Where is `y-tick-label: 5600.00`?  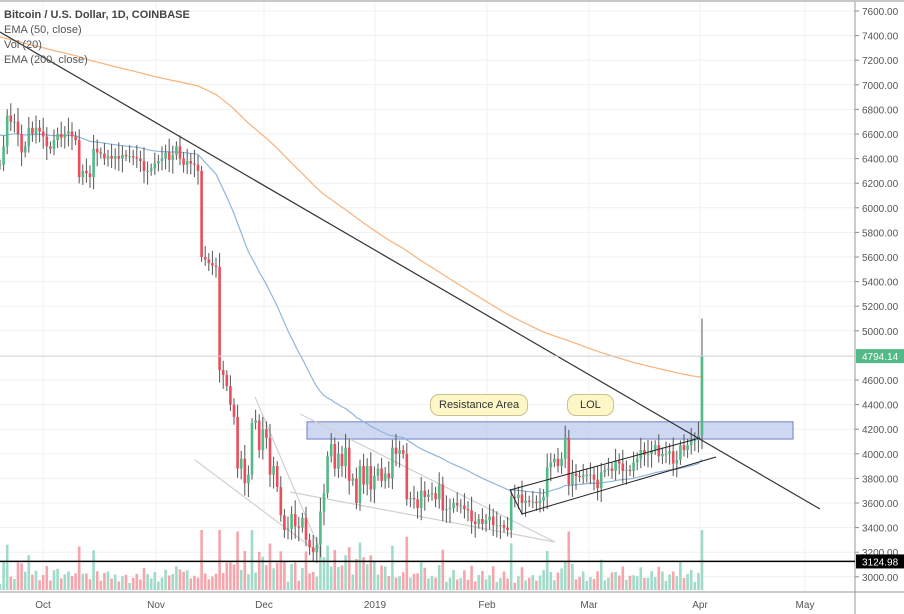 y-tick-label: 5600.00 is located at coordinates (880, 258).